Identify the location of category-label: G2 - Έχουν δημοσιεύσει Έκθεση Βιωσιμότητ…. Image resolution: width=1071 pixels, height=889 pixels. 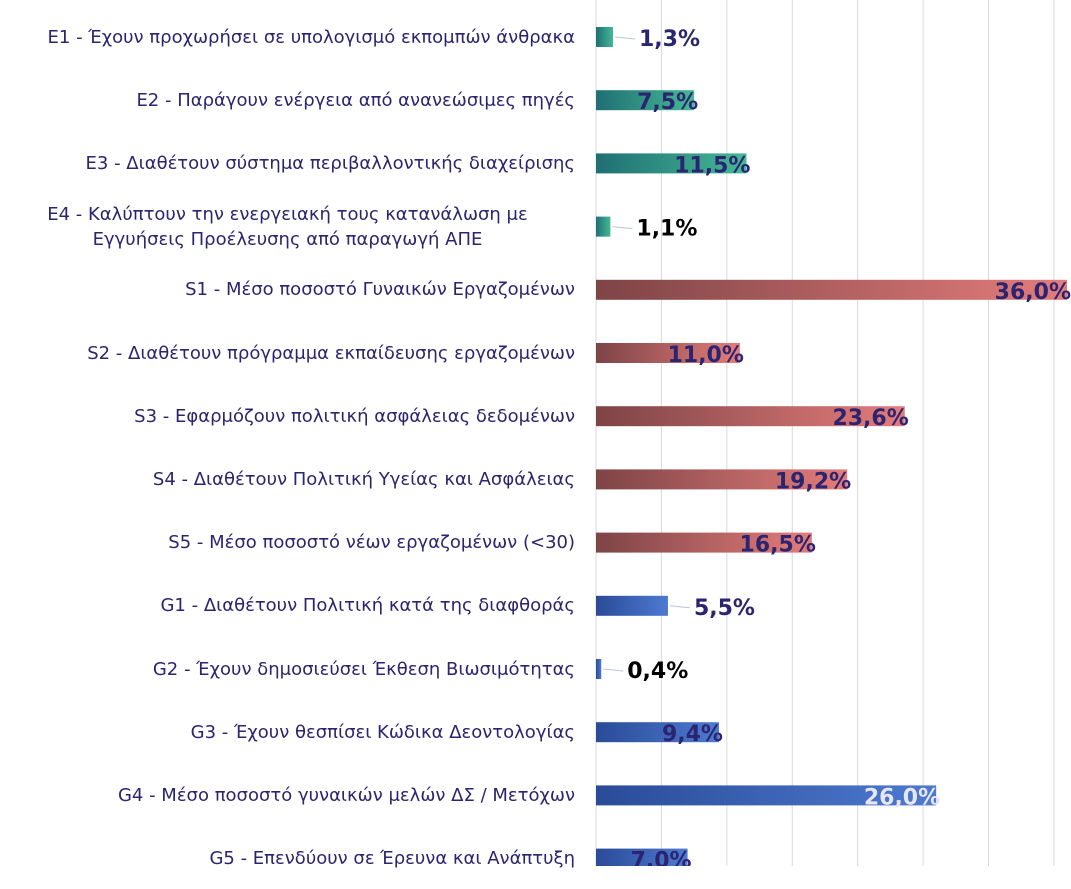
(287, 669).